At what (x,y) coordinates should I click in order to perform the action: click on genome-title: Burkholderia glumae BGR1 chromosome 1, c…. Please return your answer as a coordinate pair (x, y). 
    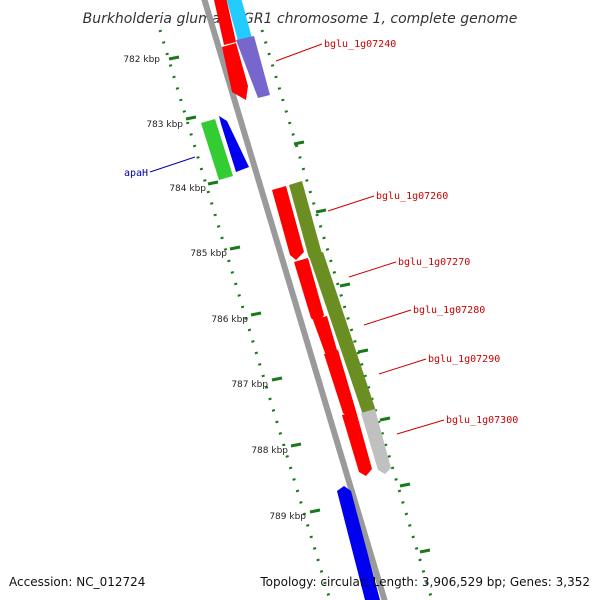
    Looking at the image, I should click on (300, 19).